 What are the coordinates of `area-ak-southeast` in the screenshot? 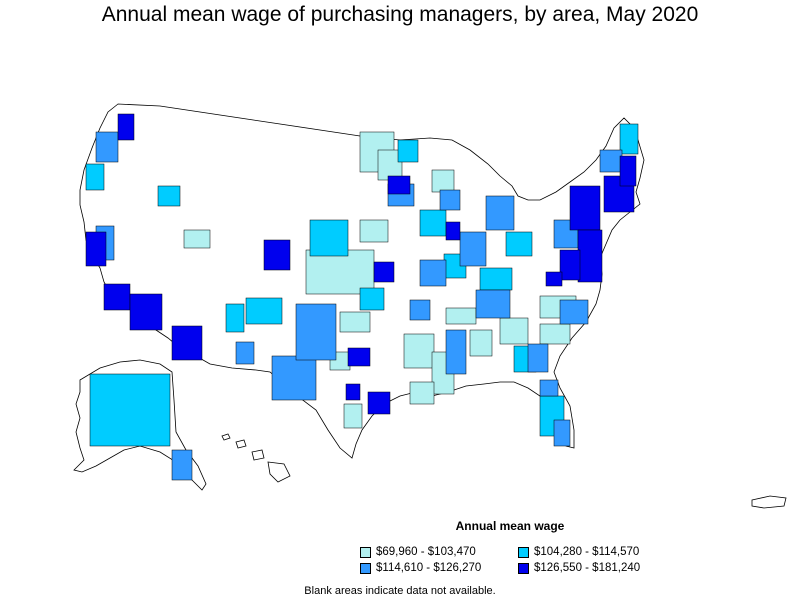 It's located at (182, 465).